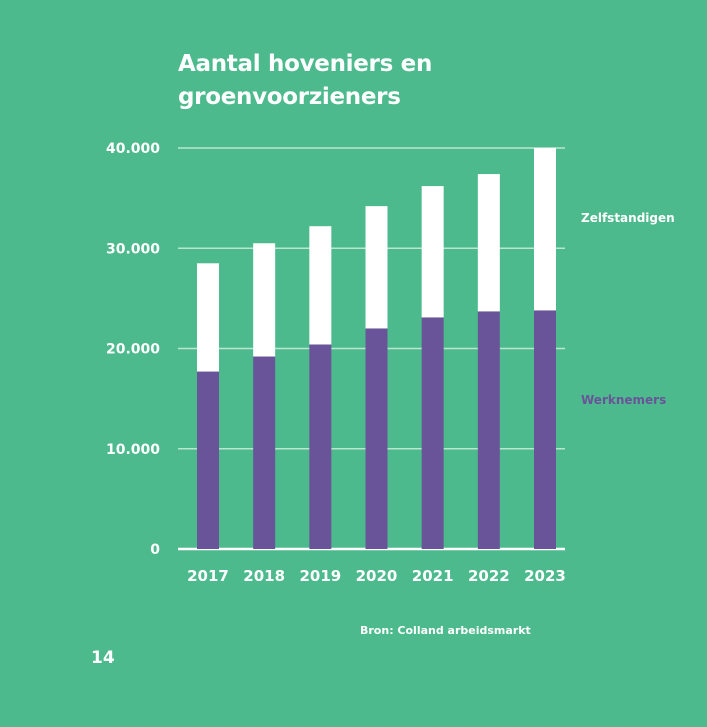 The image size is (707, 727). What do you see at coordinates (489, 576) in the screenshot?
I see `x-tick-label: 2022` at bounding box center [489, 576].